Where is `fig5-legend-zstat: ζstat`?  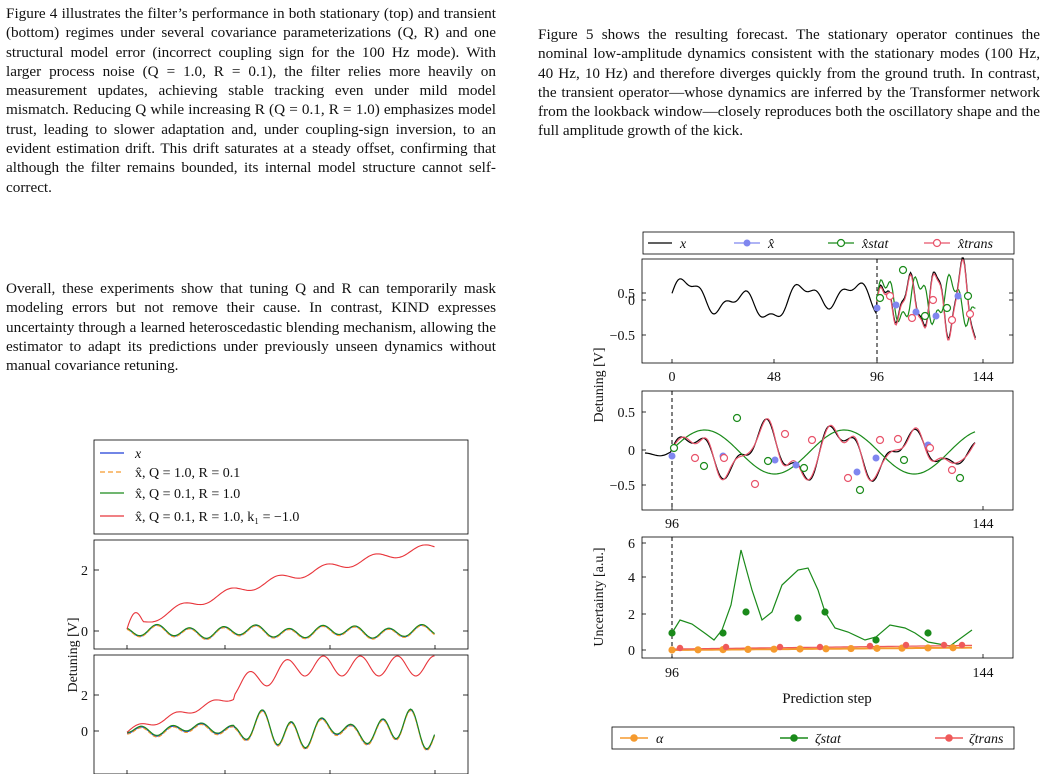
fig5-legend-zstat: ζstat is located at coordinates (828, 739).